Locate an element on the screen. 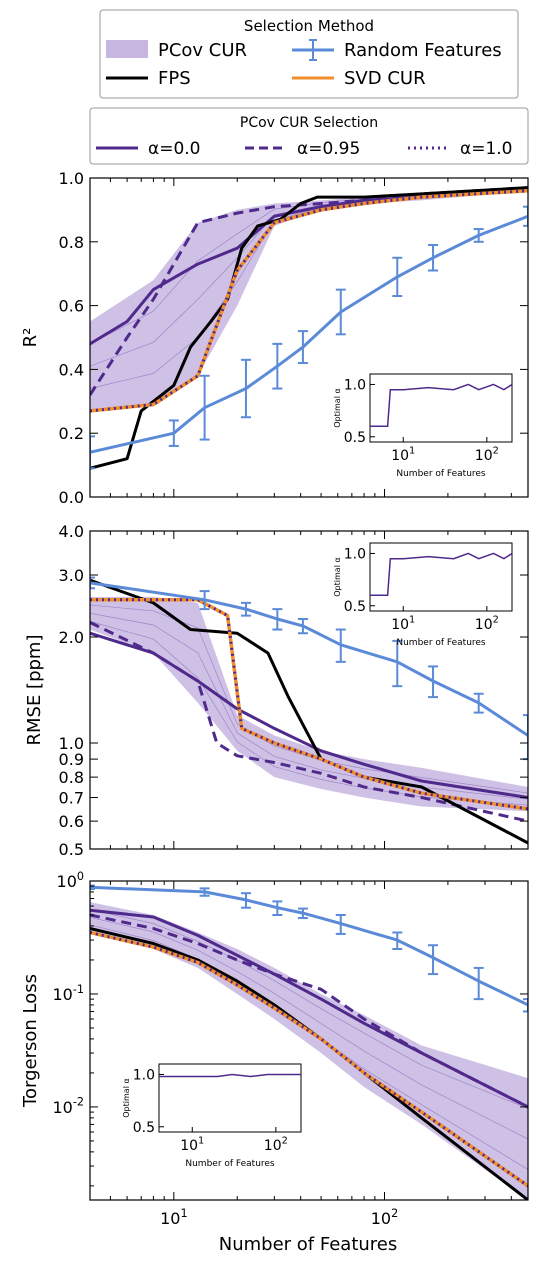 This screenshot has width=540, height=1264. y-tick-label: 10⁰ is located at coordinates (70, 880).